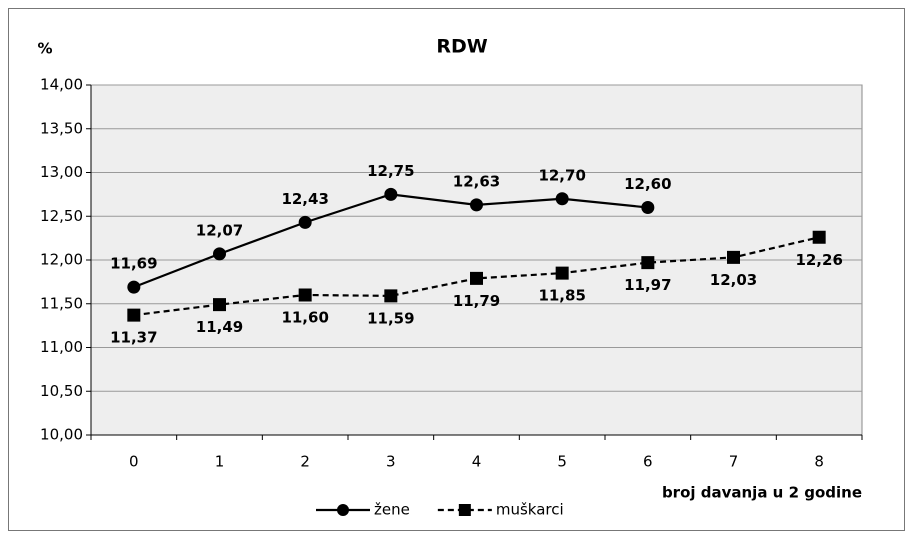 The height and width of the screenshot is (539, 913). Describe the element at coordinates (461, 47) in the screenshot. I see `chart-title: RDW` at that location.